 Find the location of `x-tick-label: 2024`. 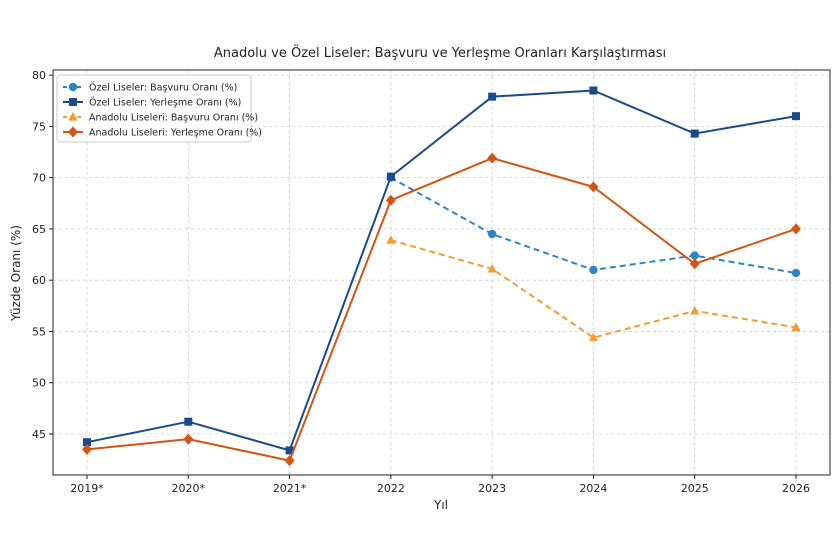

x-tick-label: 2024 is located at coordinates (593, 488).